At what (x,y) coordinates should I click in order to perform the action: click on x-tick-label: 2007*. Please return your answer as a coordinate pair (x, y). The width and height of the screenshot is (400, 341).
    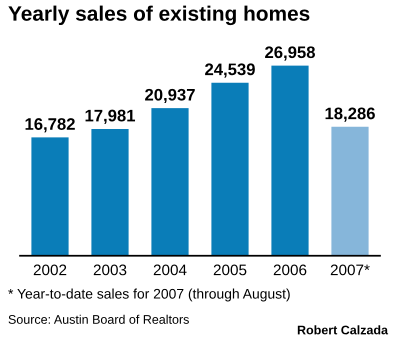
    Looking at the image, I should click on (350, 270).